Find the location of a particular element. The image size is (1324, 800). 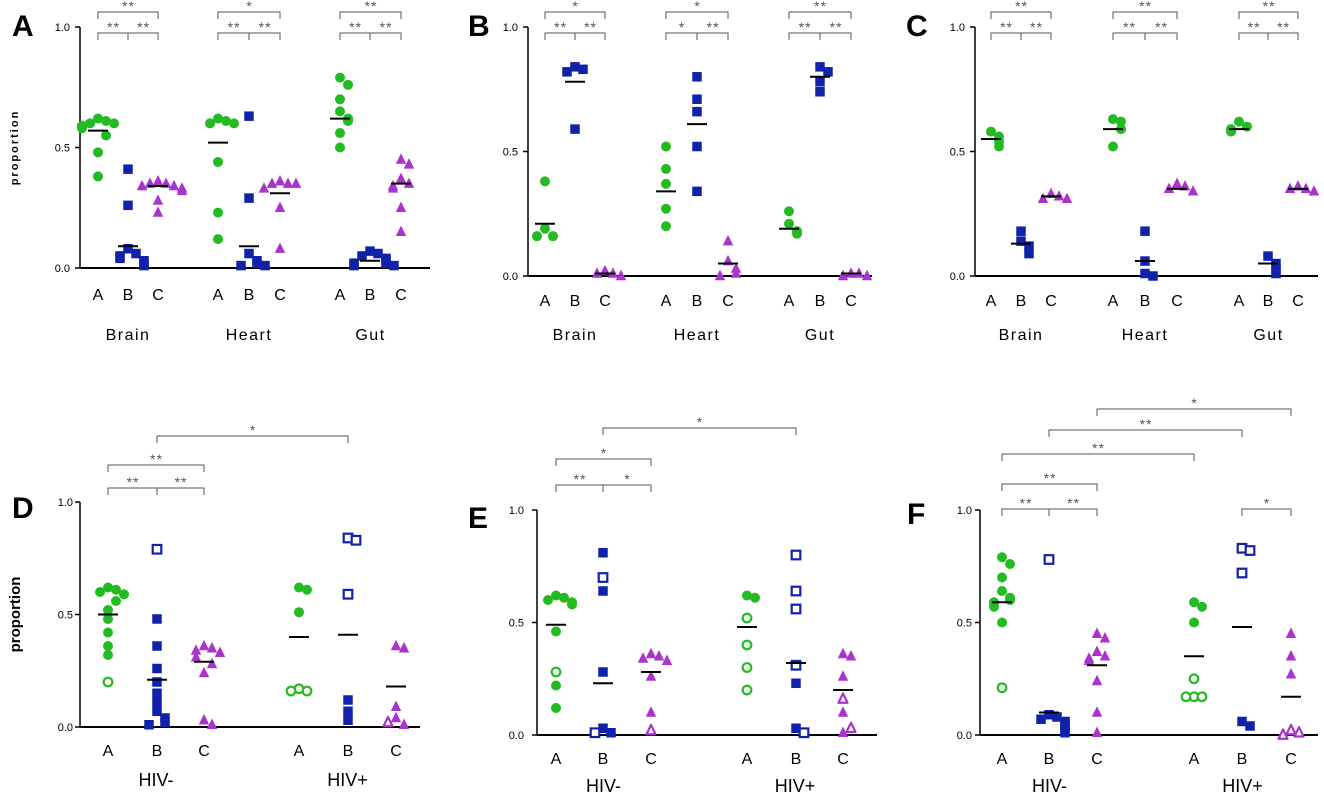

cross-group-bracket-label: ** is located at coordinates (1145, 424).